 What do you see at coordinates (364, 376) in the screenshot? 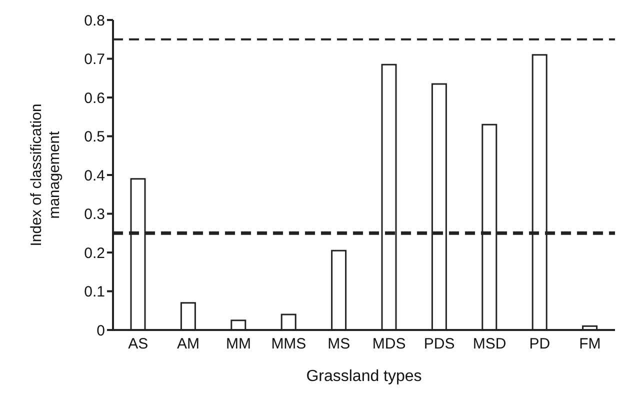
I see `x-axis-title: Grassland types` at bounding box center [364, 376].